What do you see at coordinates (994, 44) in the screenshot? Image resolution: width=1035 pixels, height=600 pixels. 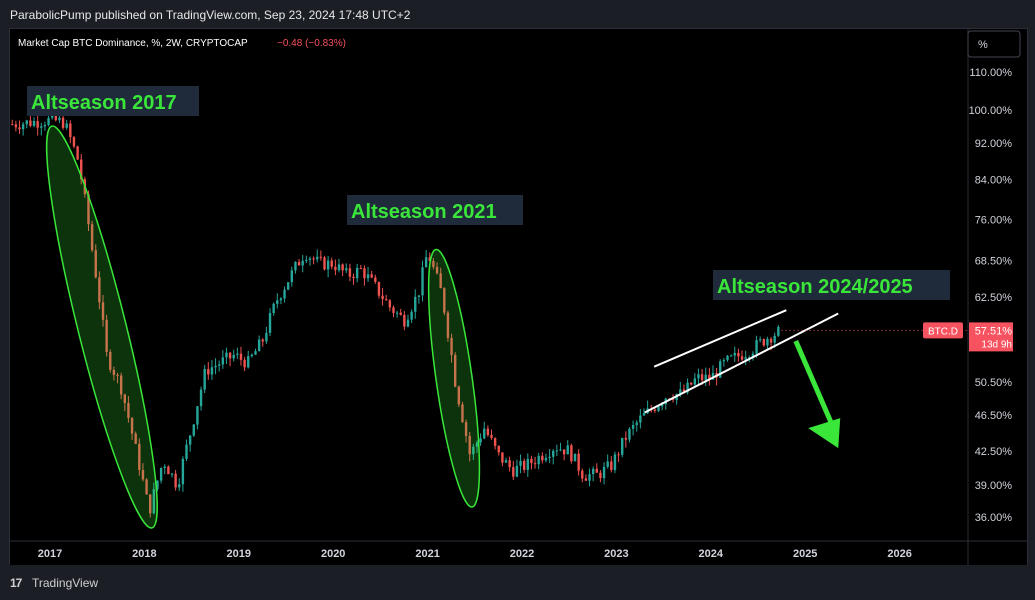 I see `scale-button` at bounding box center [994, 44].